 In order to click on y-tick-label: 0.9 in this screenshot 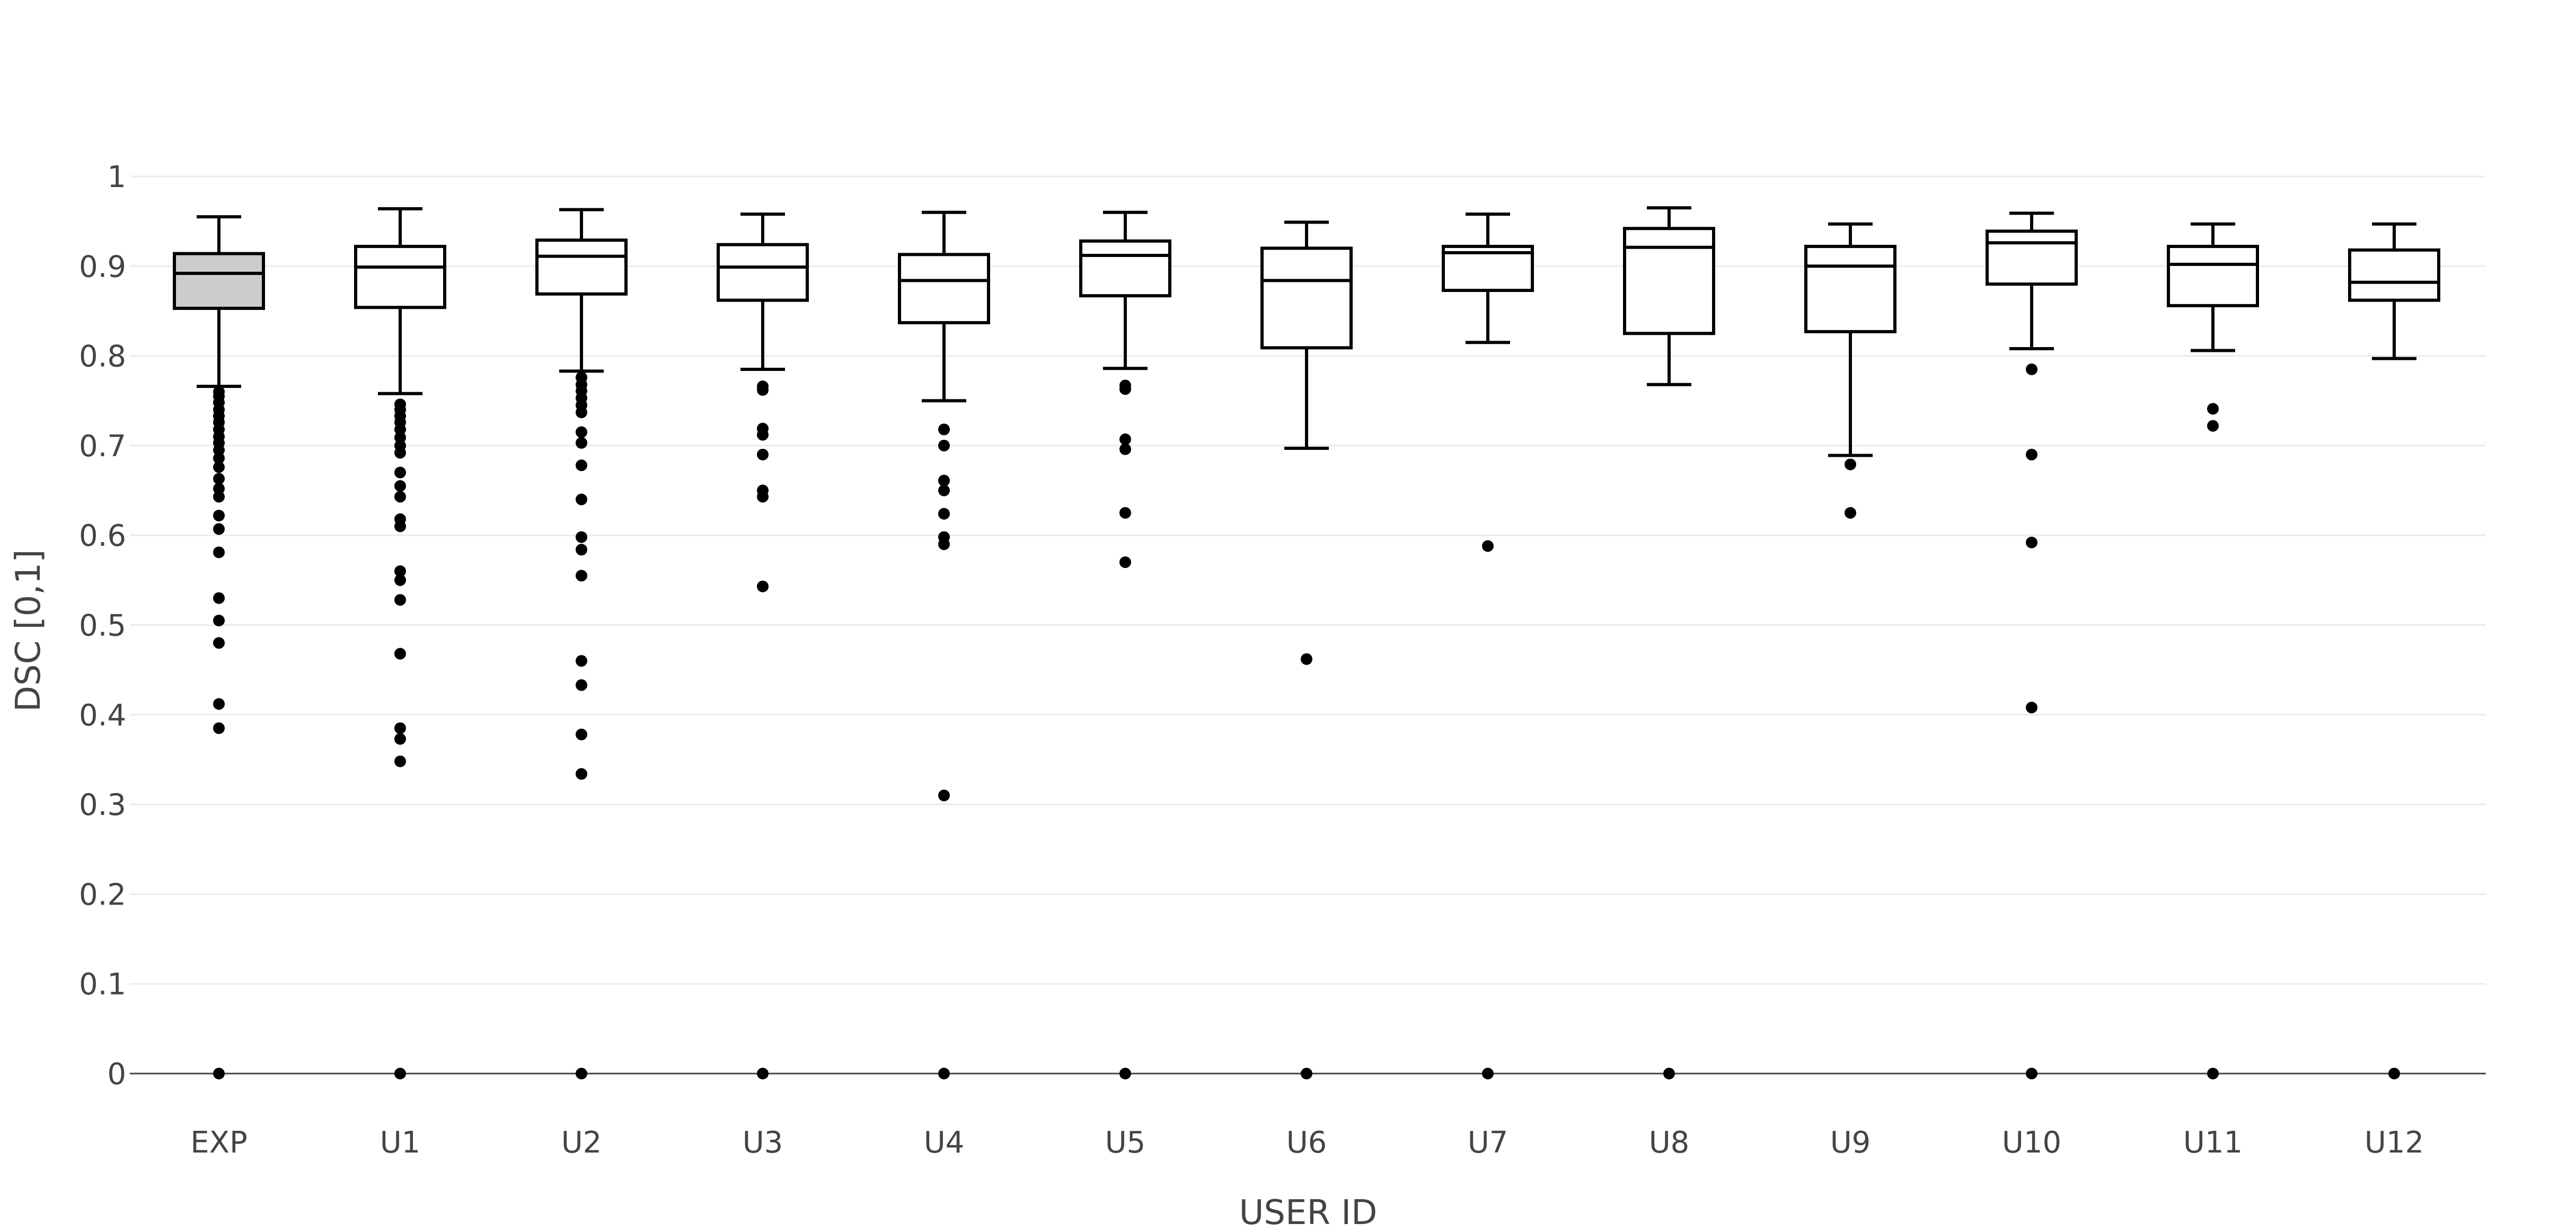, I will do `click(102, 267)`.